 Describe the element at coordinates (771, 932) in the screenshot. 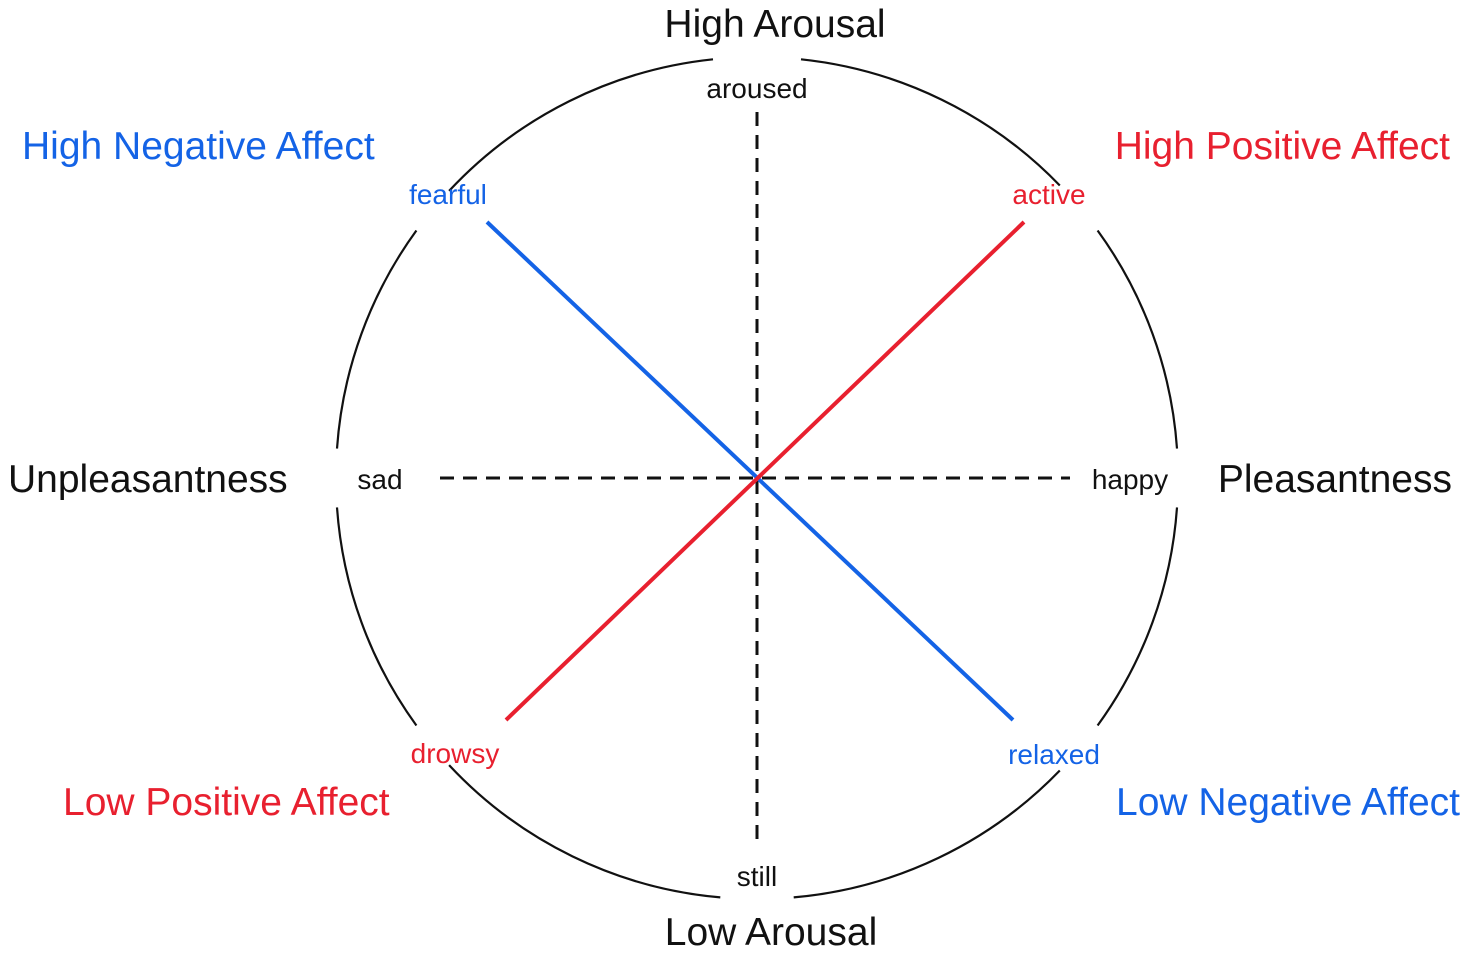

I see `axis-title-low-arousal: Low Arousal` at that location.